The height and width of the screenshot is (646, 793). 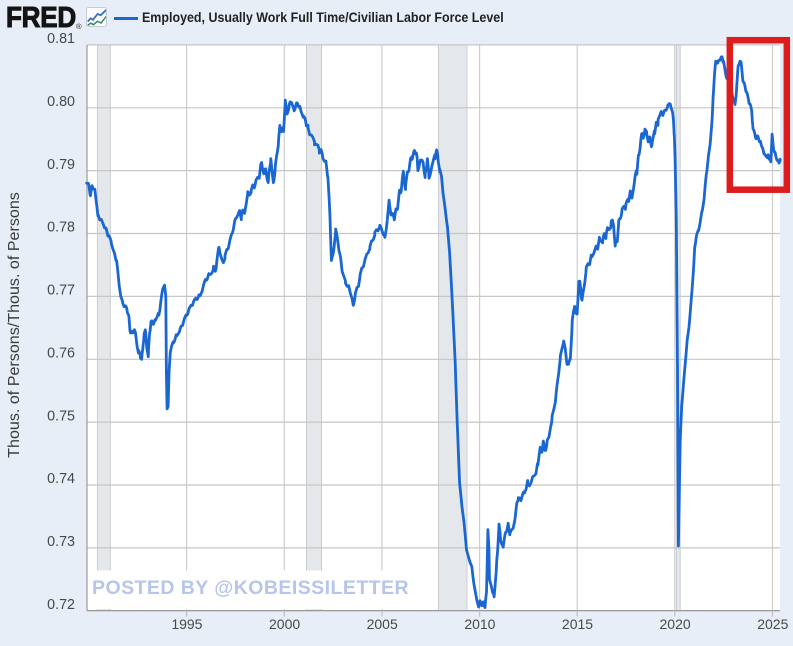 I want to click on svg-text: 2020, so click(x=675, y=624).